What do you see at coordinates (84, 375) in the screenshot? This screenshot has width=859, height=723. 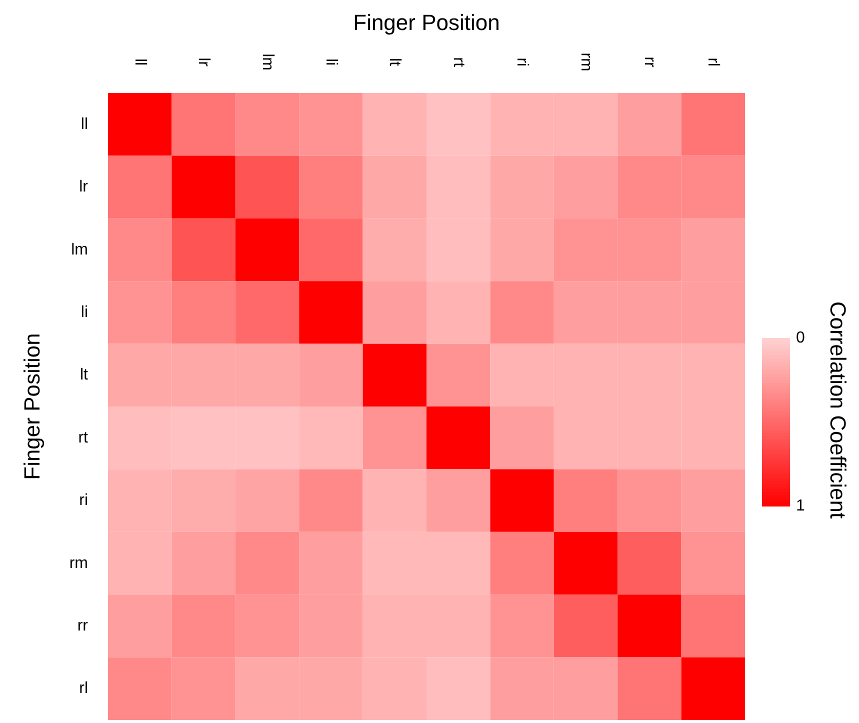 I see `y-tick-label: lt` at bounding box center [84, 375].